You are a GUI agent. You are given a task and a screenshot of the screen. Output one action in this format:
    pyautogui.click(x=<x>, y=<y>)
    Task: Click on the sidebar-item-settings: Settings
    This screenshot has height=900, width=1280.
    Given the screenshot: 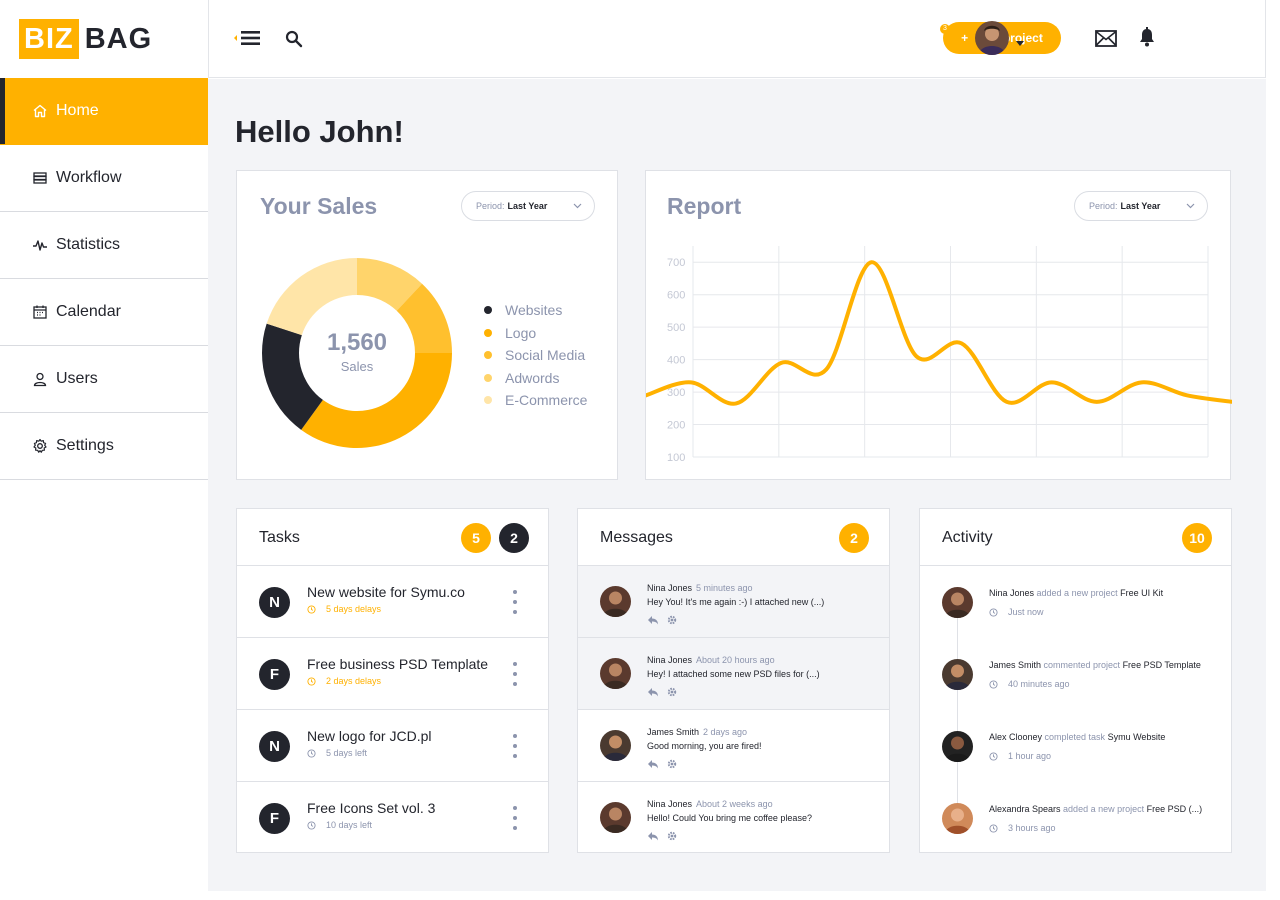 What is the action you would take?
    pyautogui.click(x=104, y=446)
    